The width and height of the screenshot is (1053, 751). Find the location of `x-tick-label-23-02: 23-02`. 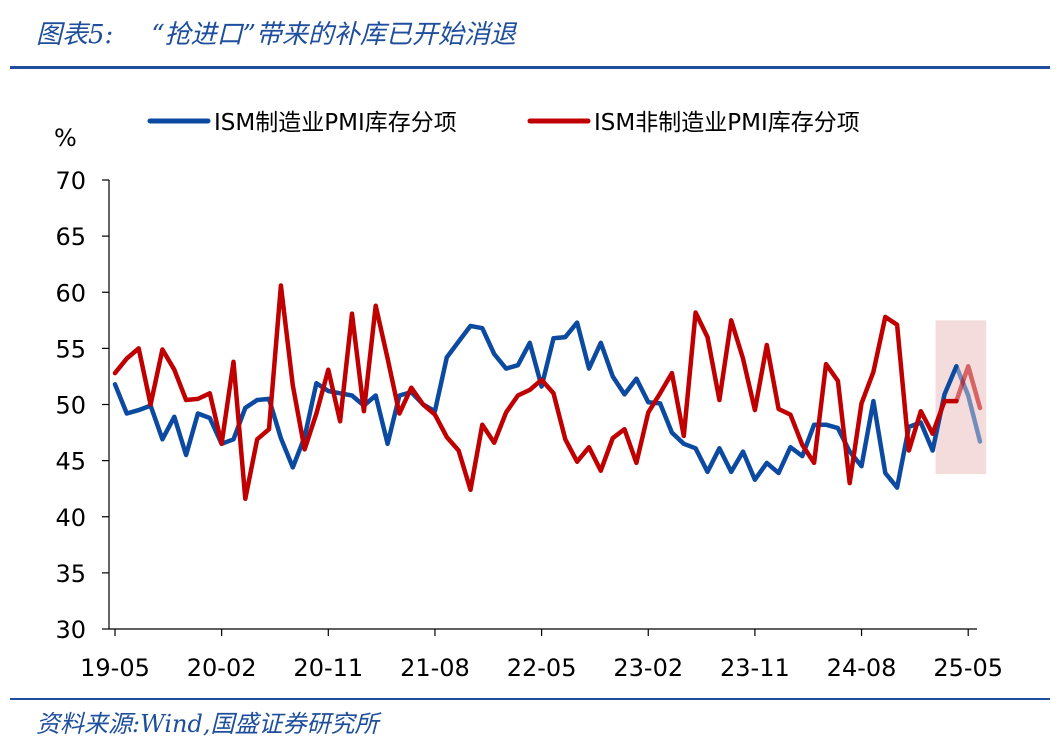

x-tick-label-23-02: 23-02 is located at coordinates (648, 668).